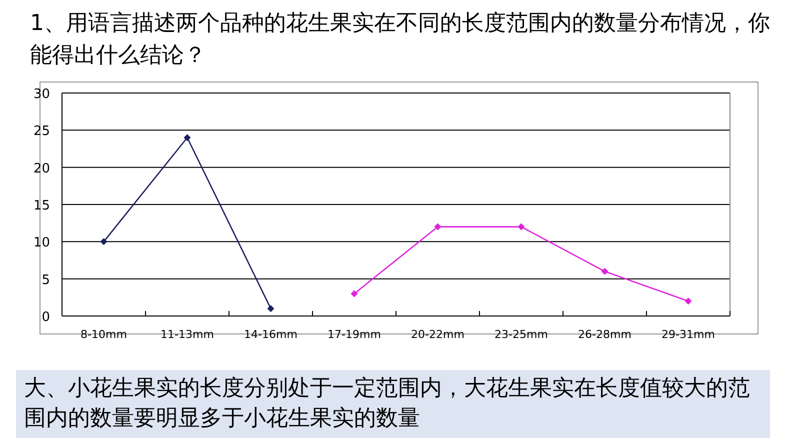 The image size is (794, 447). Describe the element at coordinates (354, 334) in the screenshot. I see `x-tick-label: 17-19mm` at that location.